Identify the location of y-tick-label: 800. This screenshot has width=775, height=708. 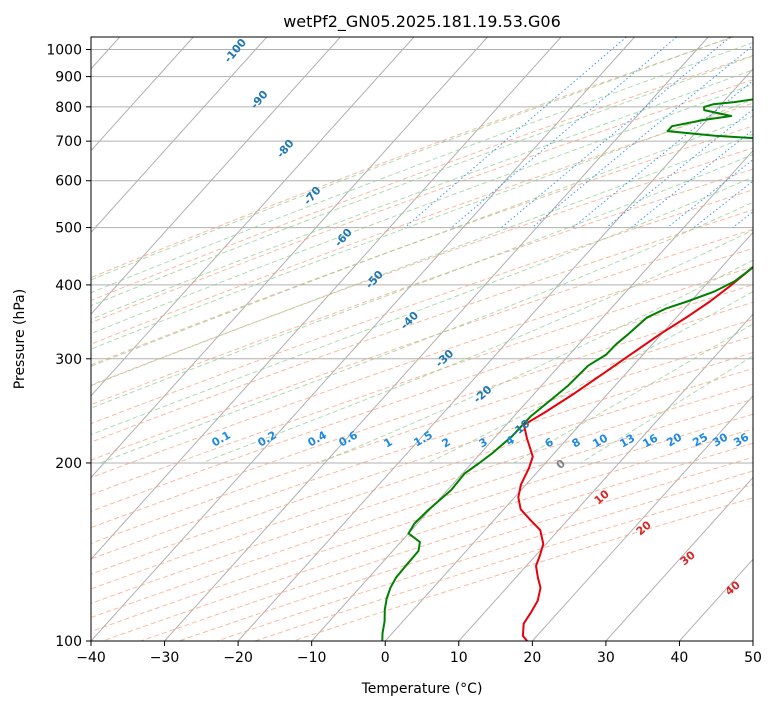
(68, 108).